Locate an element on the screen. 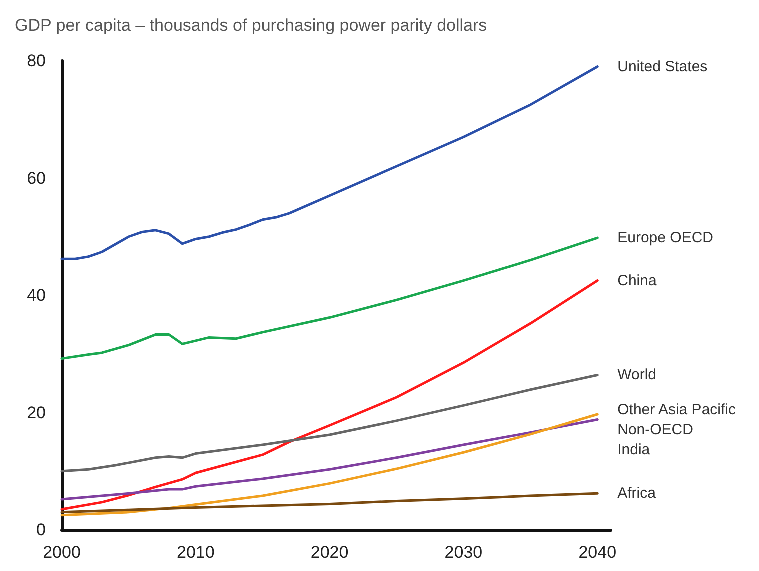 The width and height of the screenshot is (759, 571). series-label: Africa is located at coordinates (637, 493).